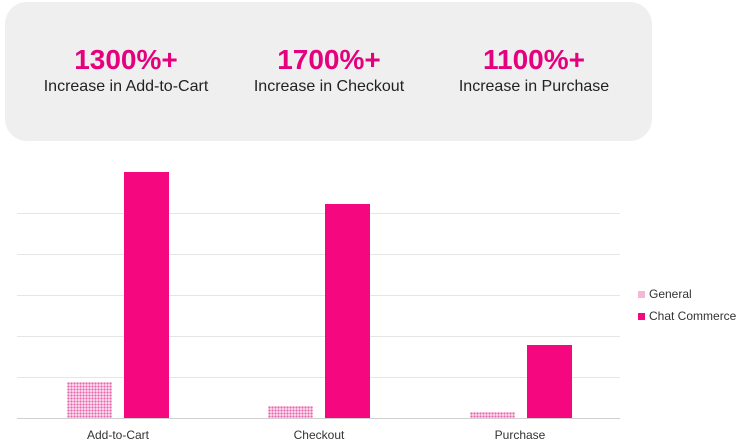 The width and height of the screenshot is (750, 446). What do you see at coordinates (347, 310) in the screenshot?
I see `bar-chat-commerce-checkout` at bounding box center [347, 310].